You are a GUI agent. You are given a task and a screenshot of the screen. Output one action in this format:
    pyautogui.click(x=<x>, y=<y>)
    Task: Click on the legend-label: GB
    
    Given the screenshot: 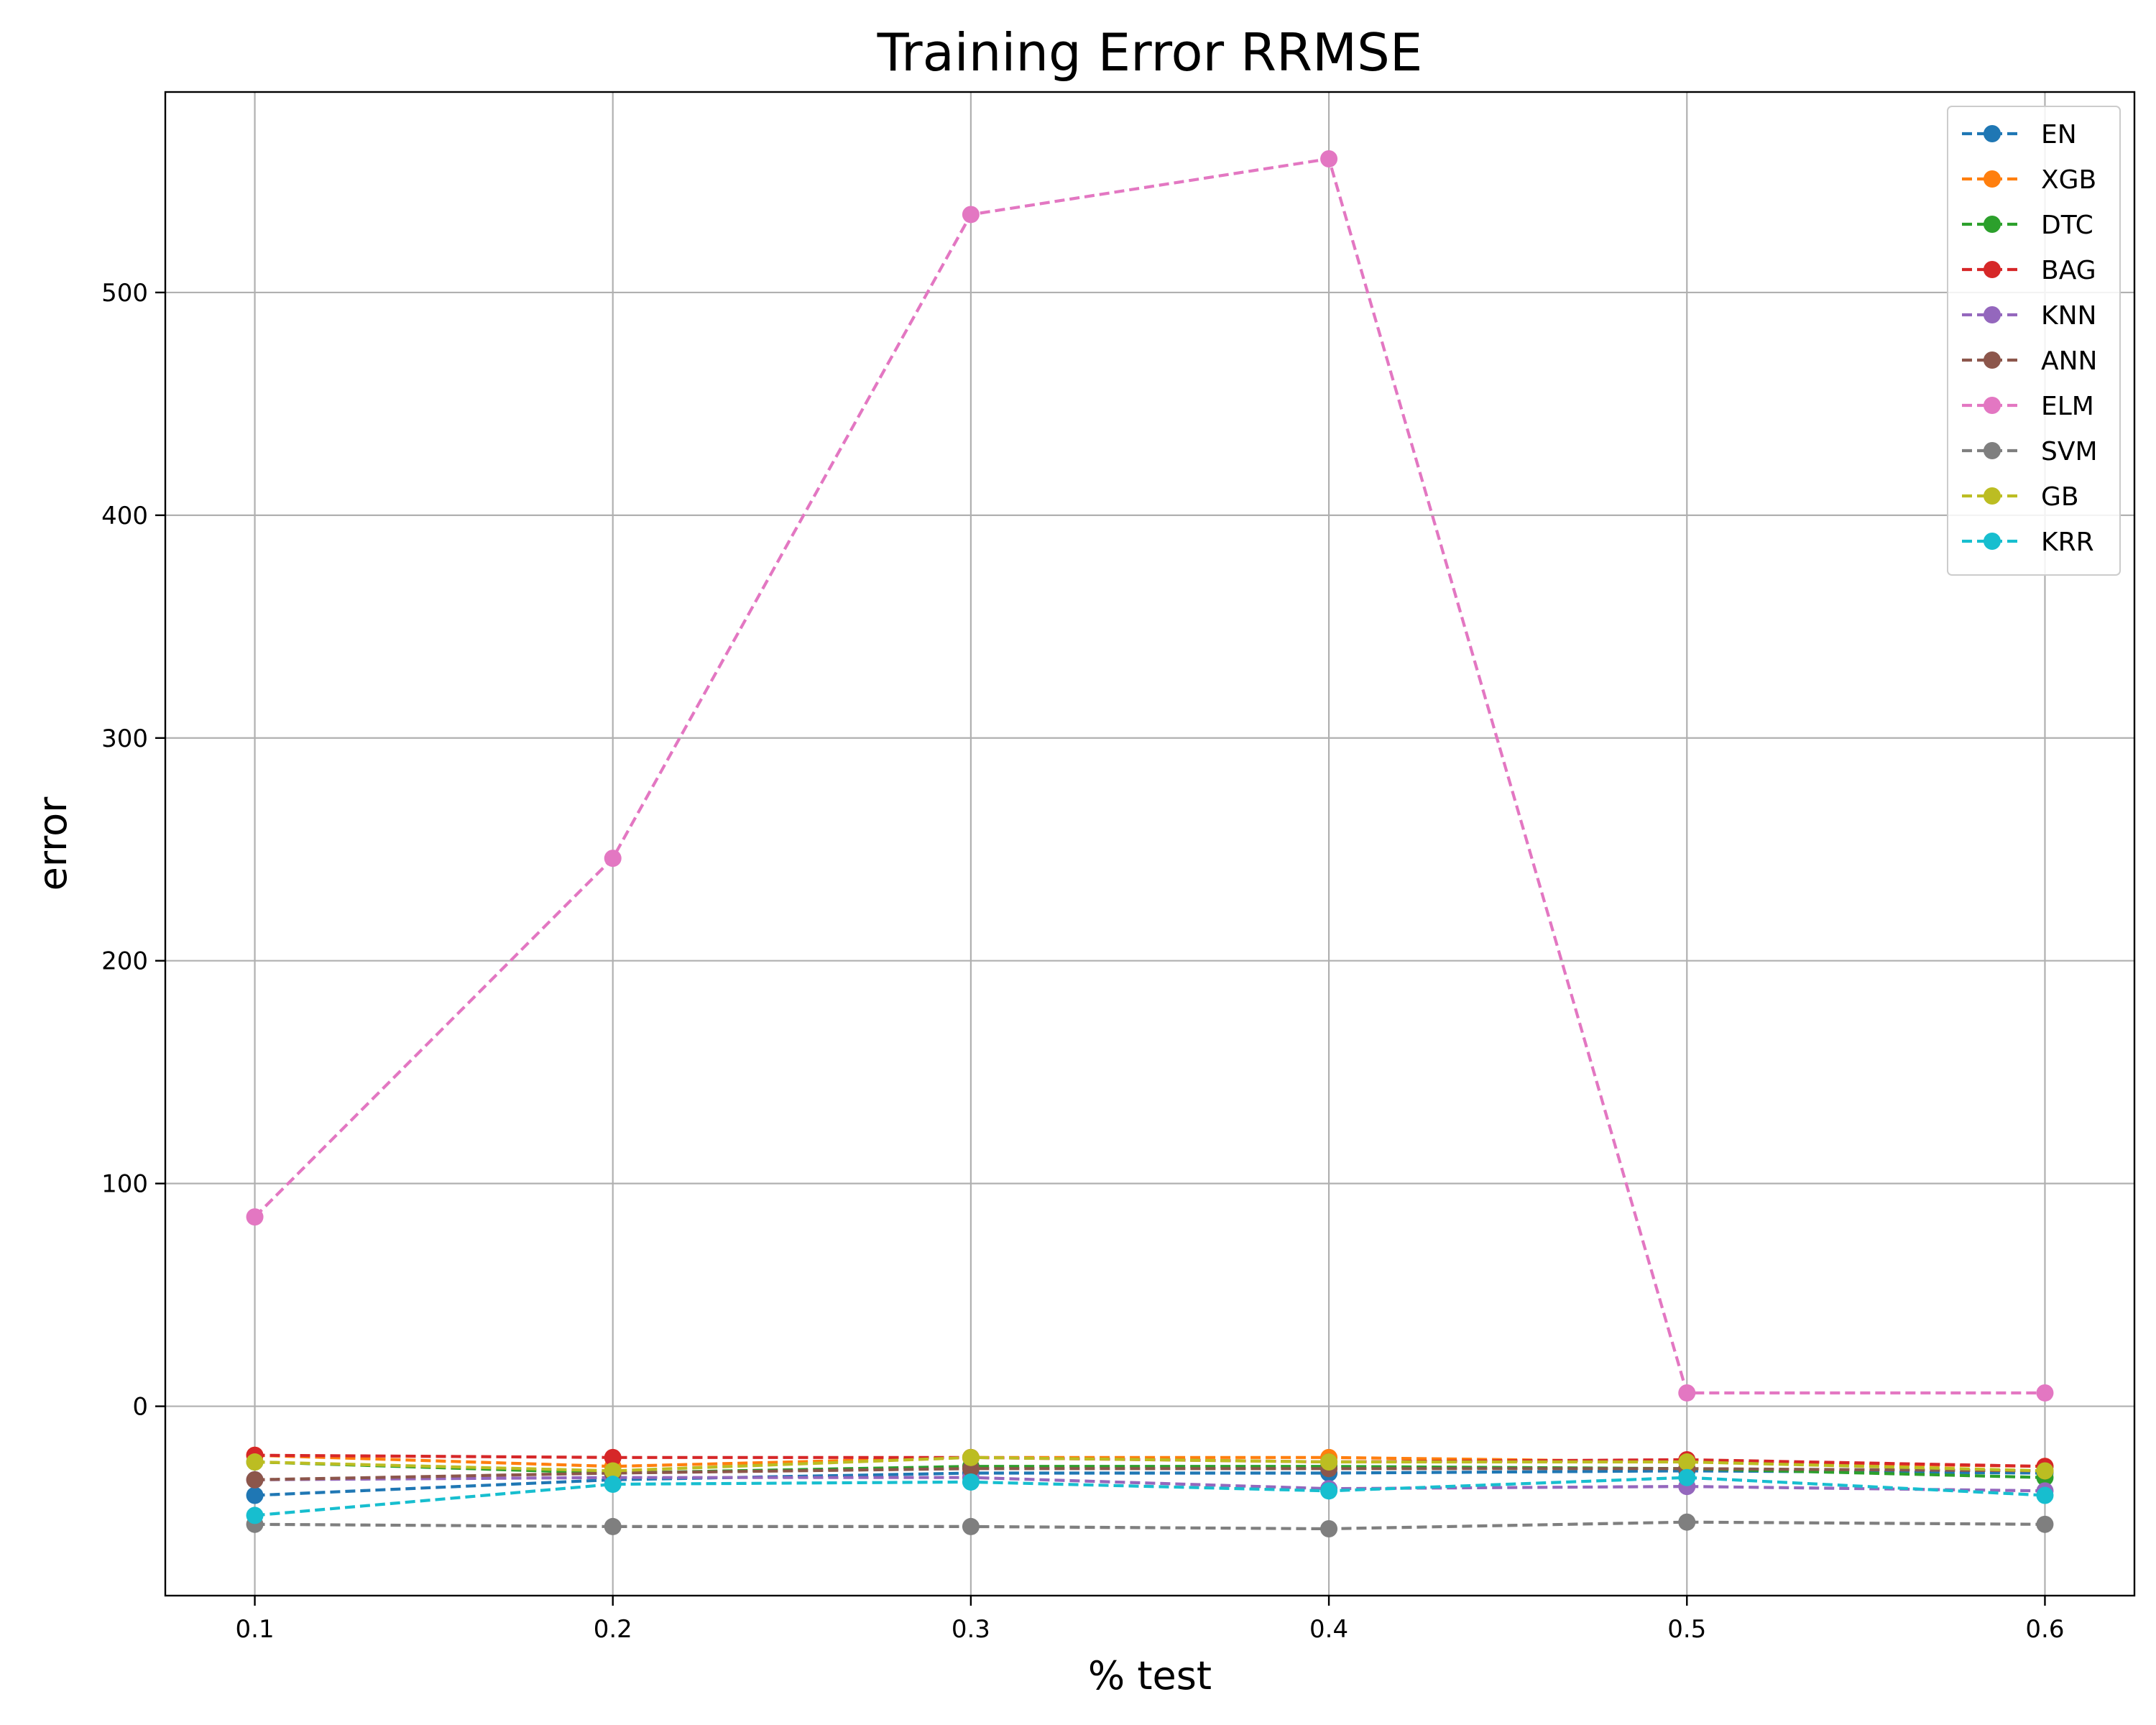 What is the action you would take?
    pyautogui.click(x=2060, y=497)
    